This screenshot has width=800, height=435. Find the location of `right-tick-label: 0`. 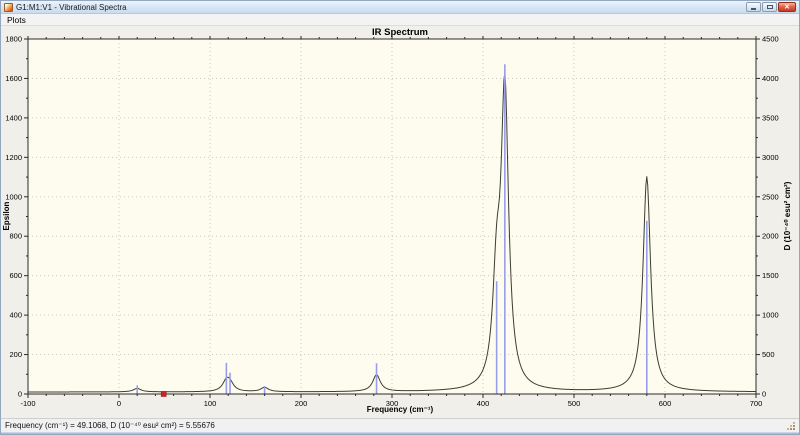

right-tick-label: 0 is located at coordinates (764, 394).